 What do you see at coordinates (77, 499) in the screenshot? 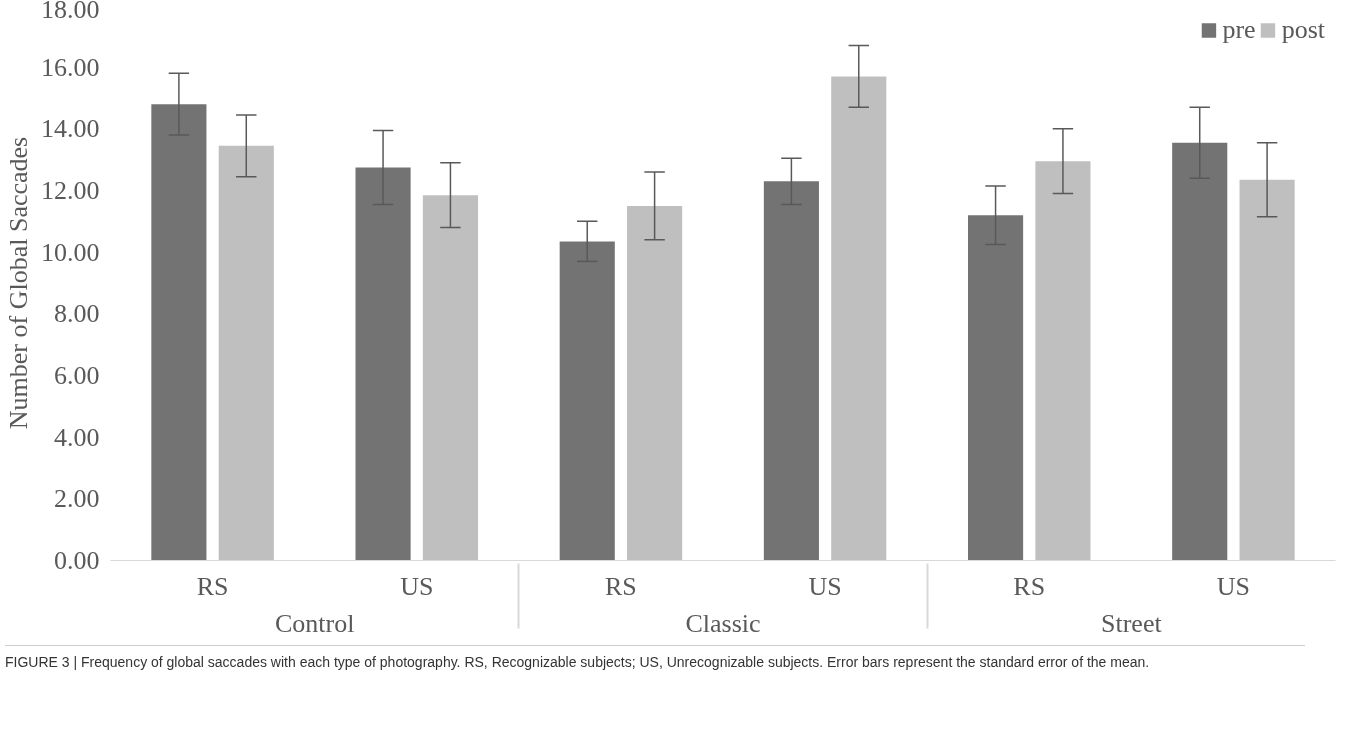
I see `y-tick-label: 2.00` at bounding box center [77, 499].